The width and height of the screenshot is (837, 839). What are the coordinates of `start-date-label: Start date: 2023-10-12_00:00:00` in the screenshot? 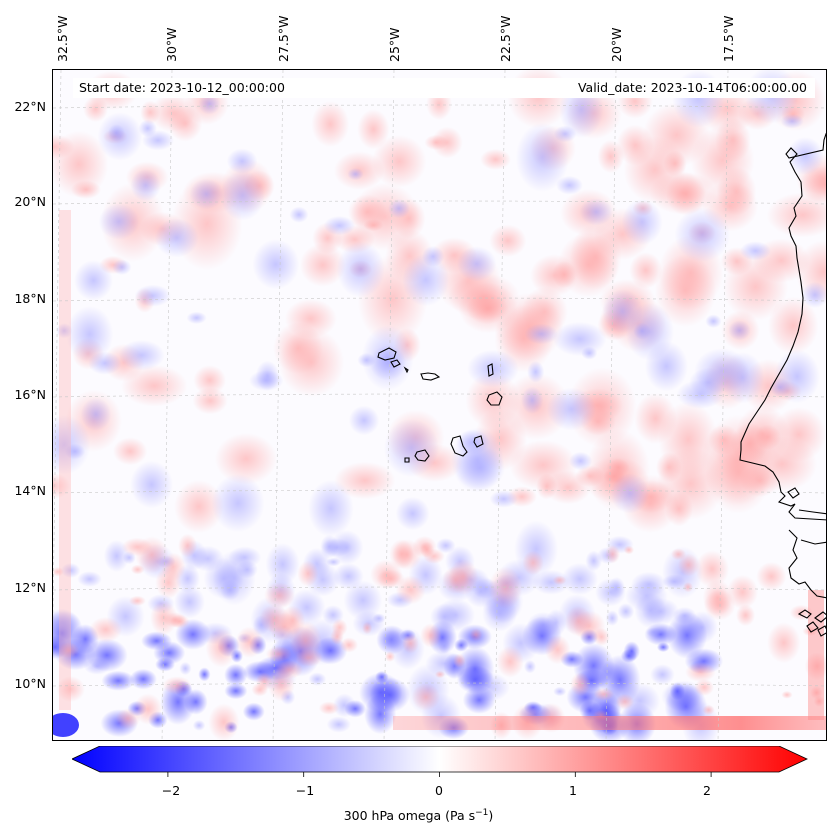 It's located at (182, 87).